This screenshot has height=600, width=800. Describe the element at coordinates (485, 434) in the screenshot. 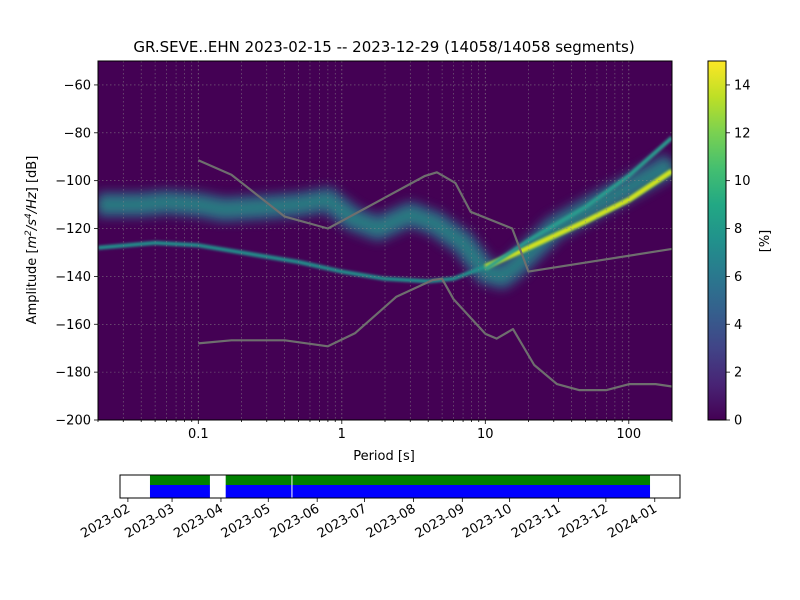

I see `x-tick-label: 10` at that location.